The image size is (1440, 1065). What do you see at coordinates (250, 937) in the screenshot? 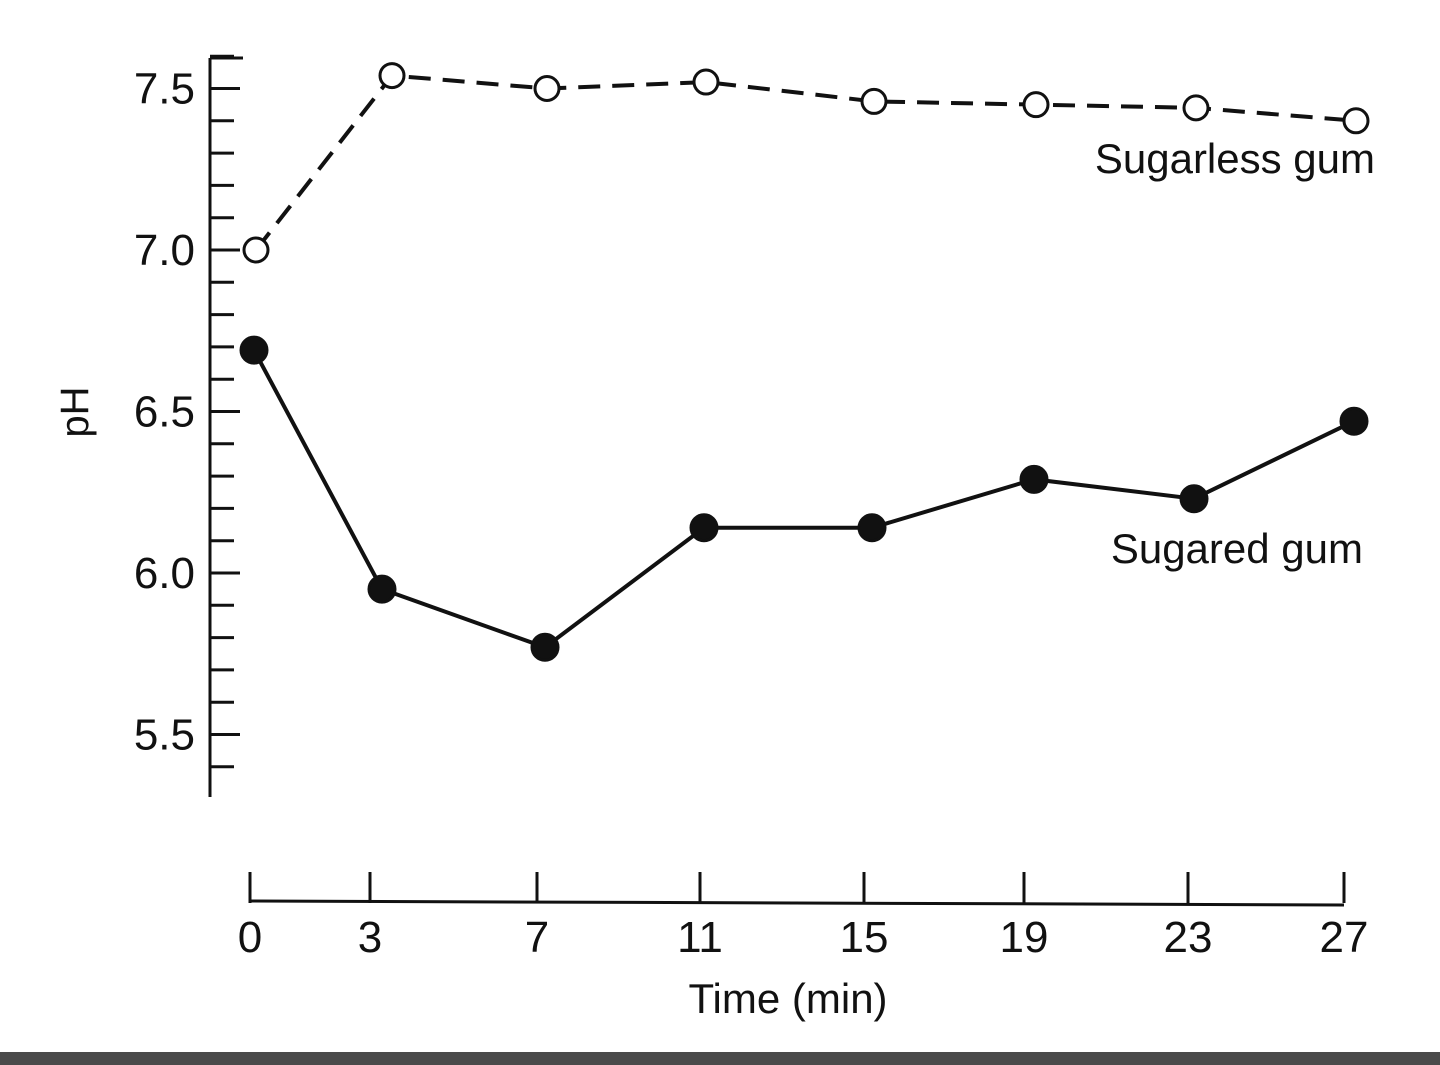
I see `x-tick-label: 0` at bounding box center [250, 937].